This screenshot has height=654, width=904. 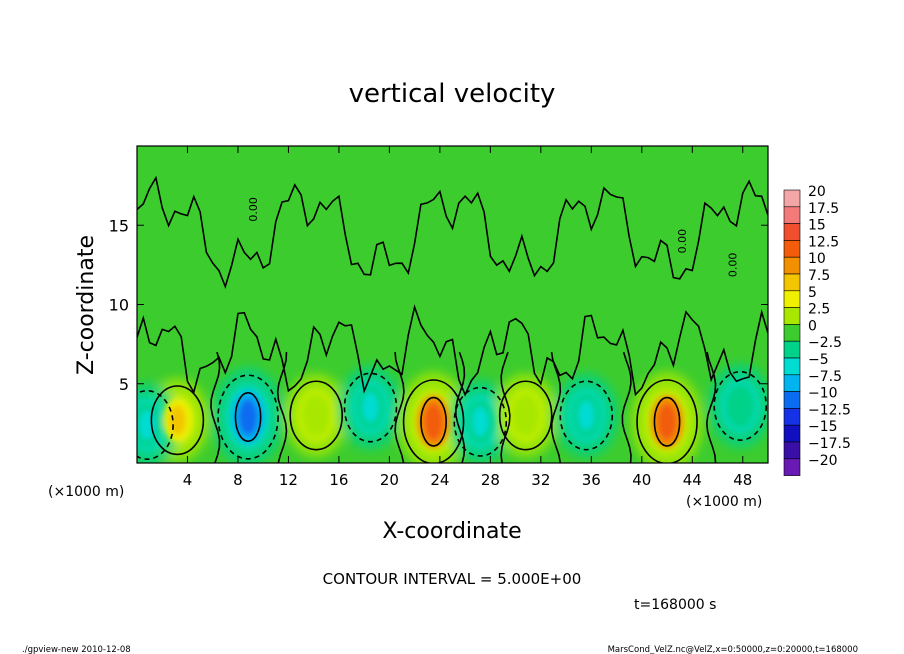 I want to click on colorbar-label: 2.5, so click(x=819, y=310).